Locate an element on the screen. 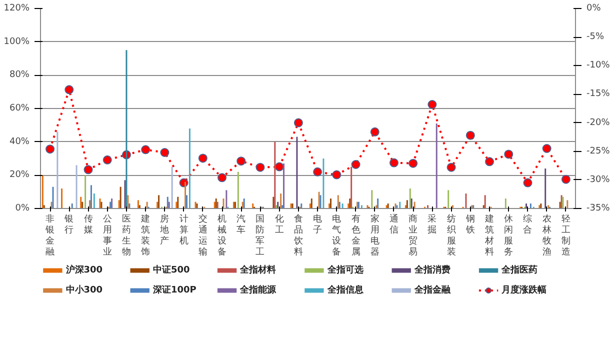 Image resolution: width=616 pixels, height=355 pixels. y2-tick-label: -5% is located at coordinates (595, 37).